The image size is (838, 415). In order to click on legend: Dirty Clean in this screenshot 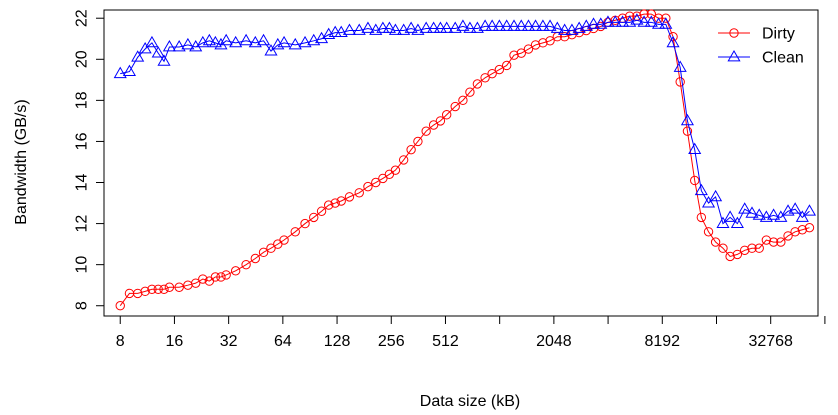, I will do `click(761, 46)`.